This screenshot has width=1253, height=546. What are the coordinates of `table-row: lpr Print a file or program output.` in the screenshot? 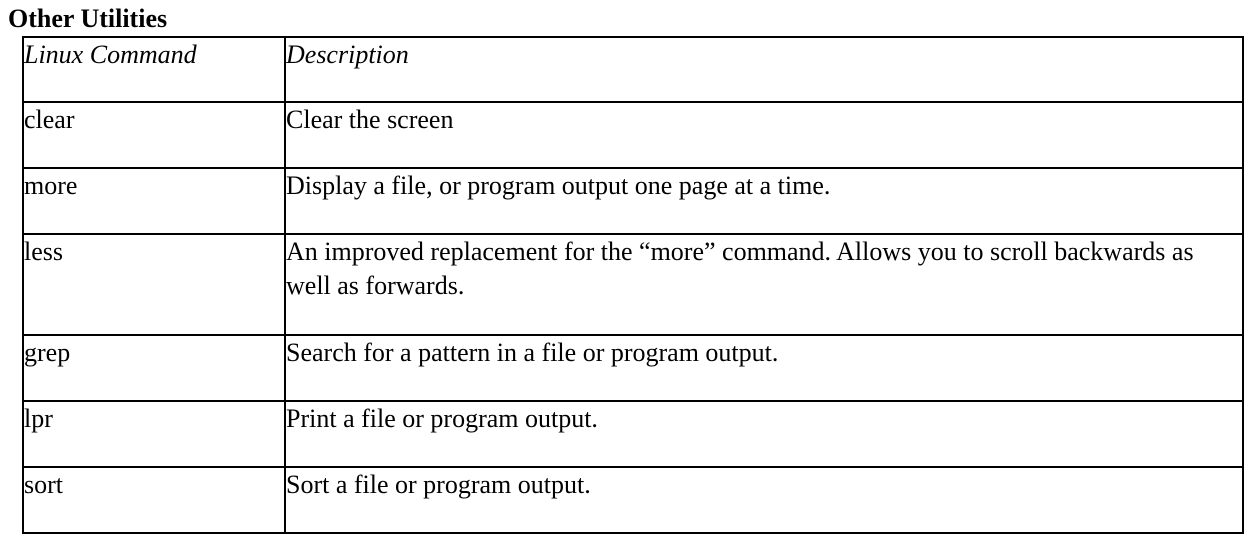 It's located at (633, 434).